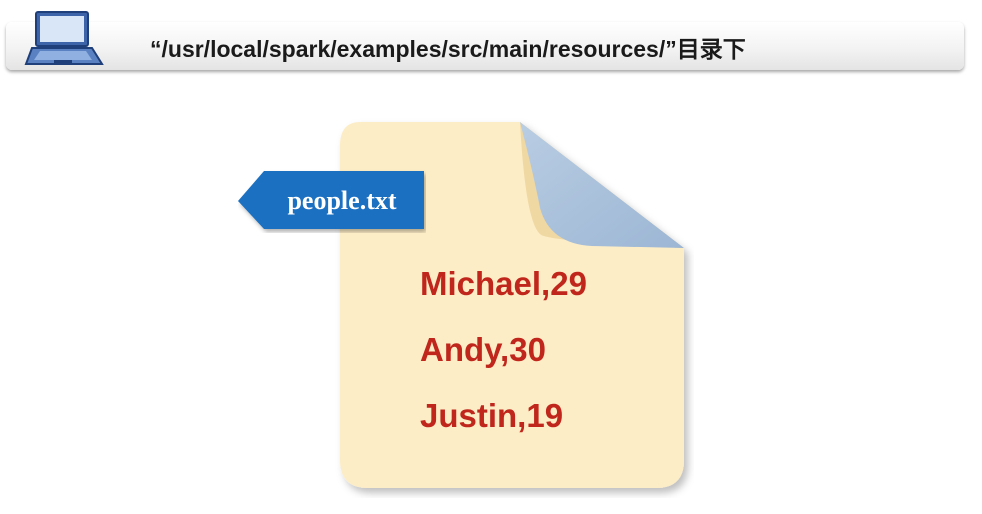 This screenshot has width=982, height=514. Describe the element at coordinates (342, 200) in the screenshot. I see `filename-label: people.txt` at that location.